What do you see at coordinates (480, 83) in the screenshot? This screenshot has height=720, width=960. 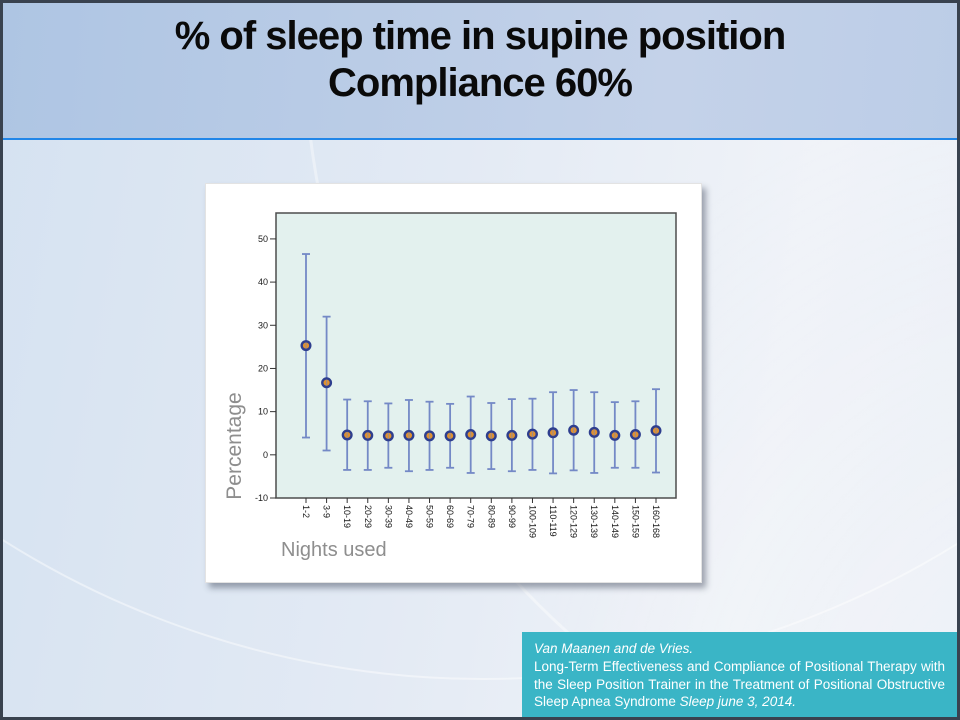 I see `slide-title-line2: Compliance 60%` at bounding box center [480, 83].